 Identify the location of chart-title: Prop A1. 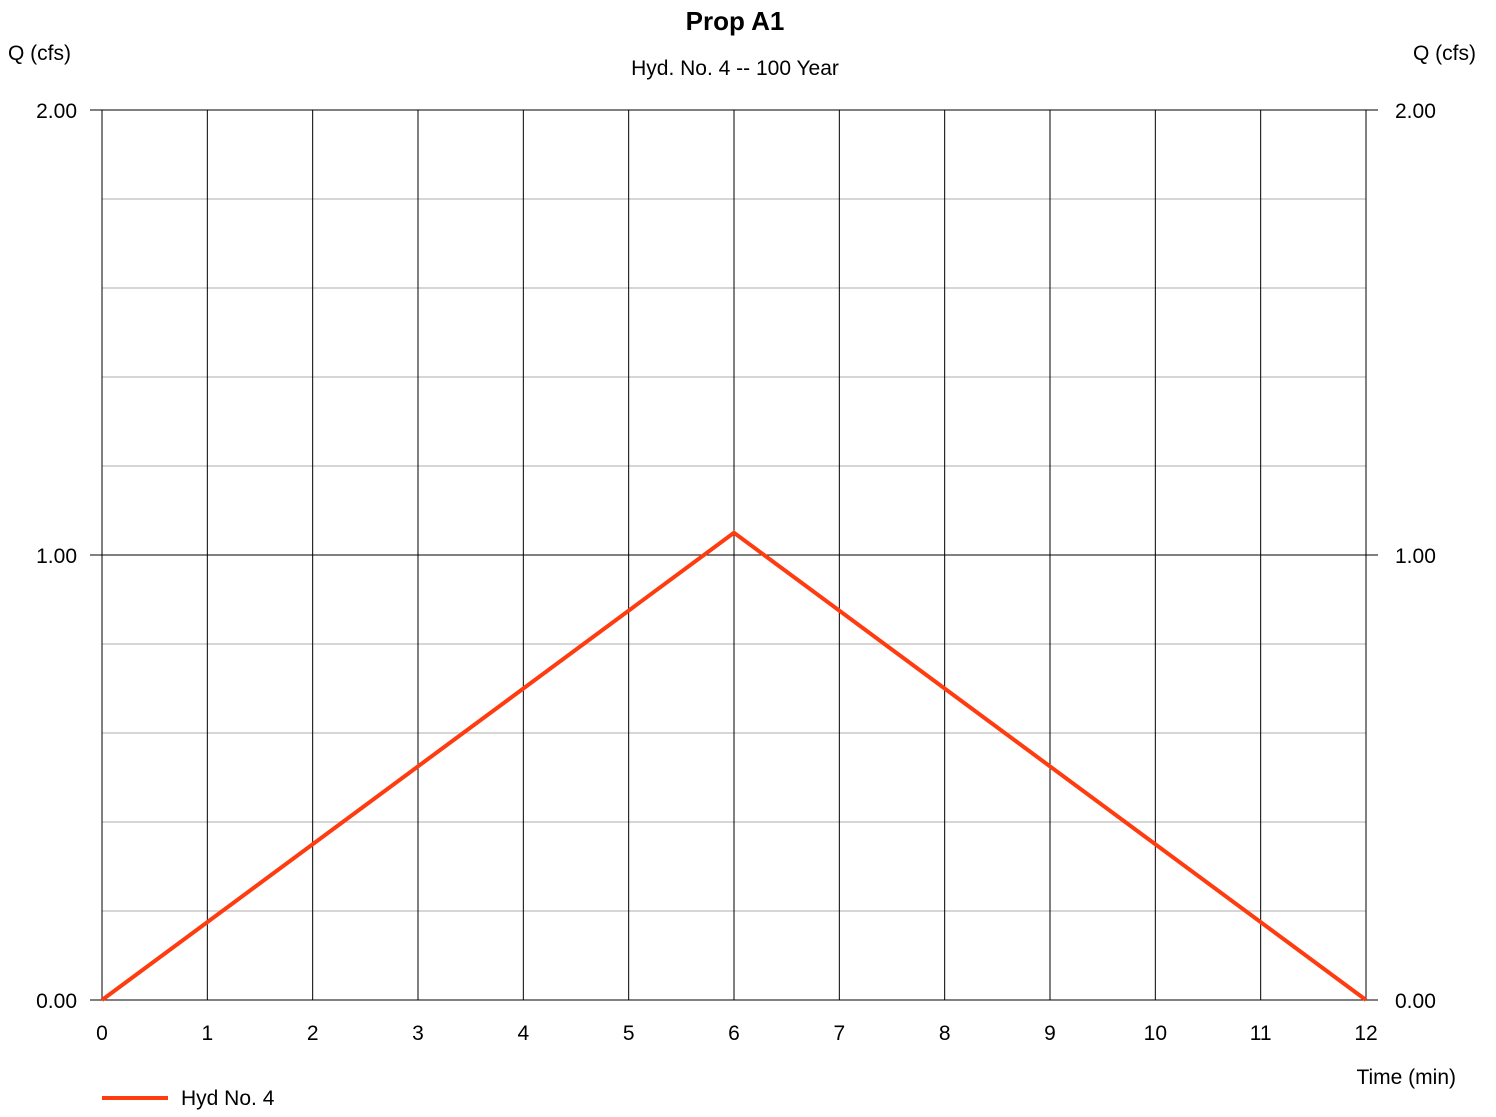
(735, 21).